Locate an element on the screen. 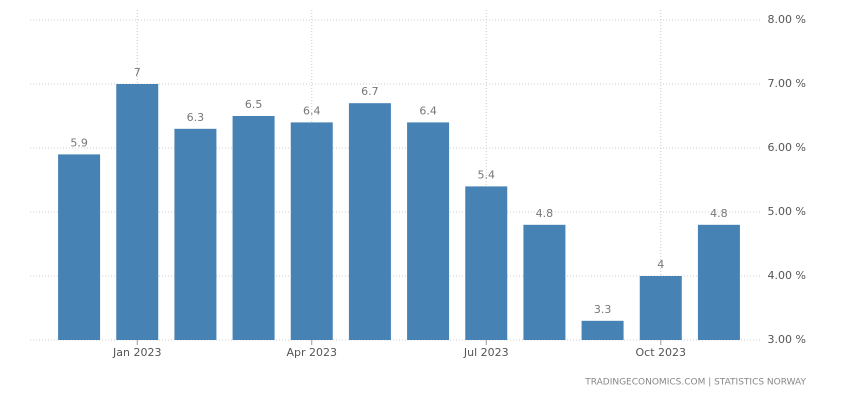 The image size is (850, 400). data-label: 6.7 is located at coordinates (370, 91).